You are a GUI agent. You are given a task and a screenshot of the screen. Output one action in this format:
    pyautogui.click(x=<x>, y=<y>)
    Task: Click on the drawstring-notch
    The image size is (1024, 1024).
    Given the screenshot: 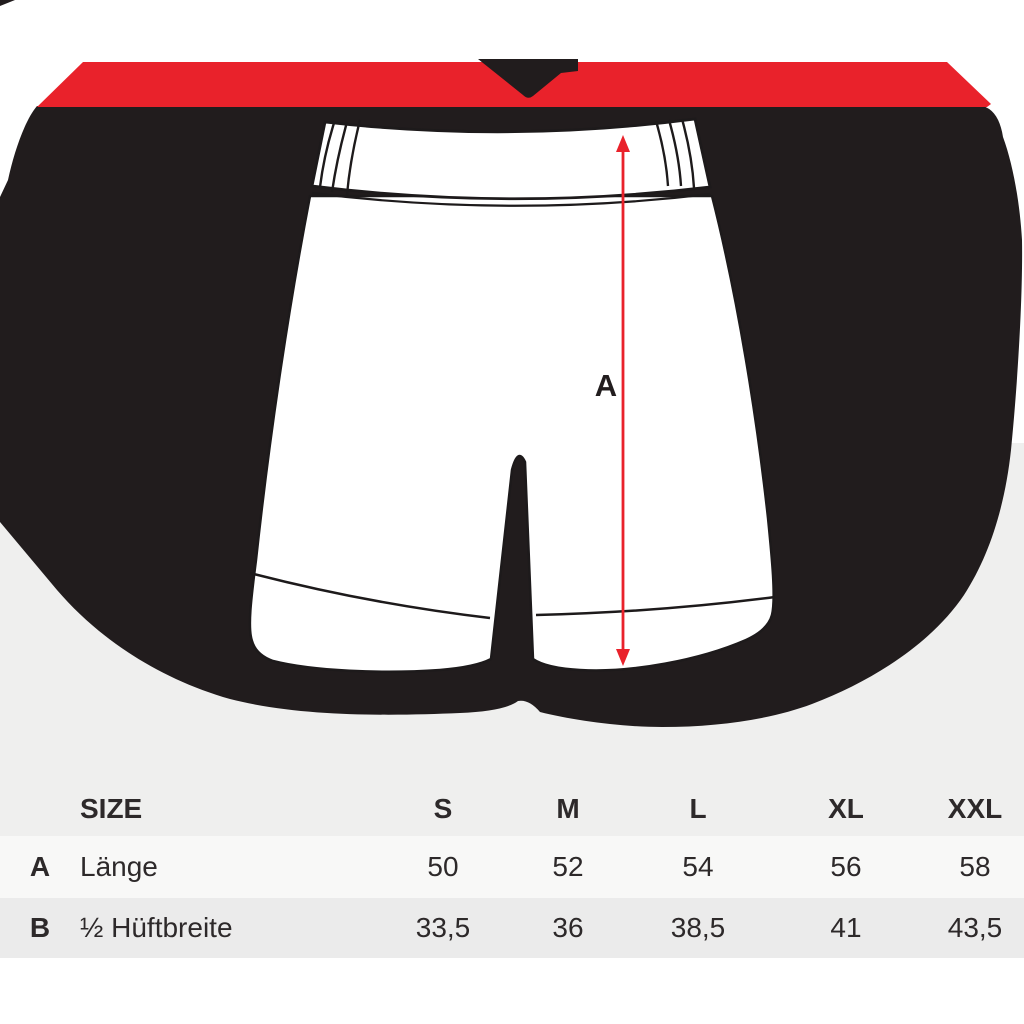 What is the action you would take?
    pyautogui.click(x=528, y=78)
    